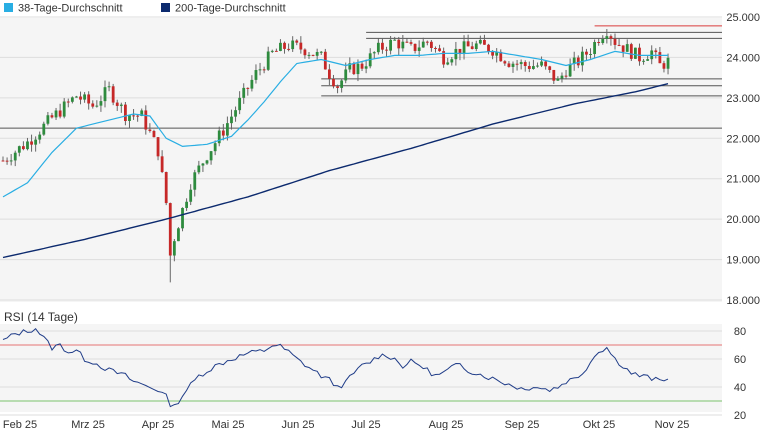 The image size is (765, 430). I want to click on legend-label-sma38: 38-Tage-Durchschnitt, so click(70, 9).